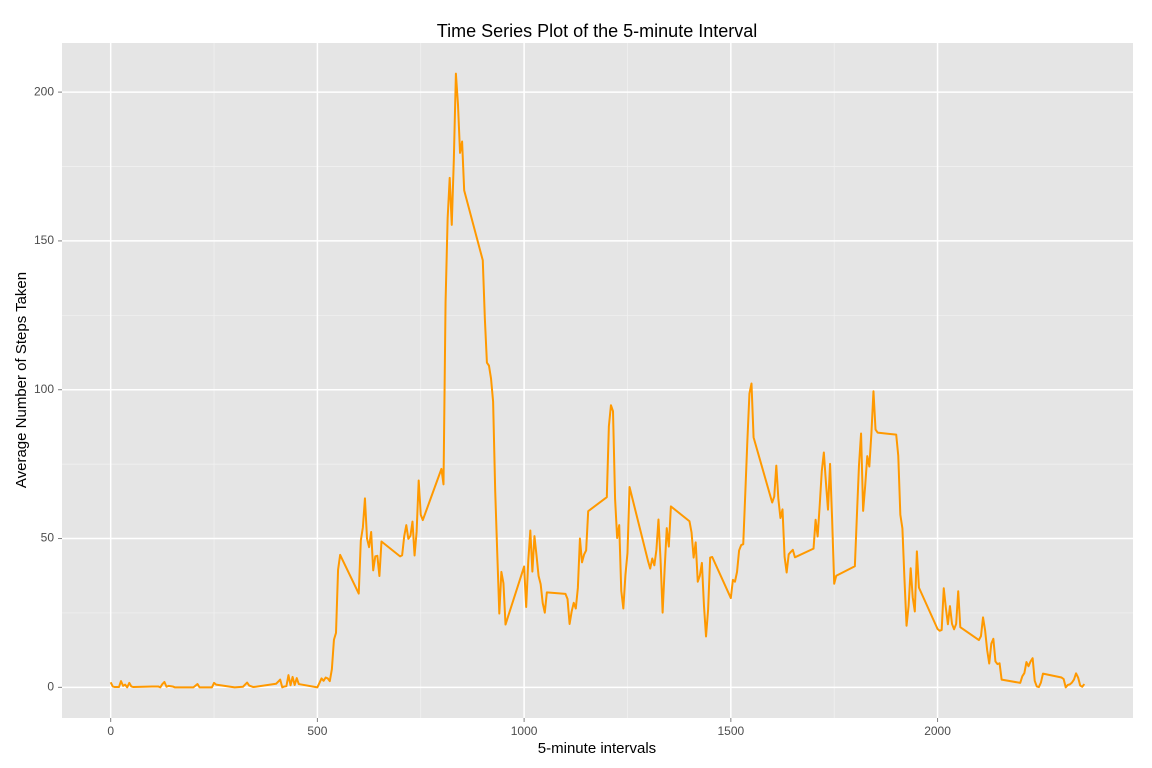  Describe the element at coordinates (317, 731) in the screenshot. I see `x-tick-label: 500` at that location.